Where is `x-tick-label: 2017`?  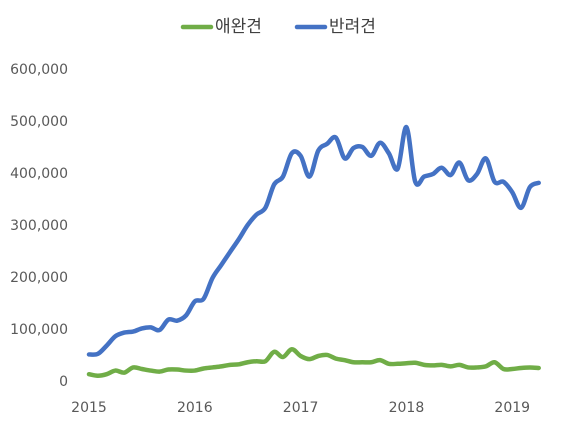
x-tick-label: 2017 is located at coordinates (301, 408).